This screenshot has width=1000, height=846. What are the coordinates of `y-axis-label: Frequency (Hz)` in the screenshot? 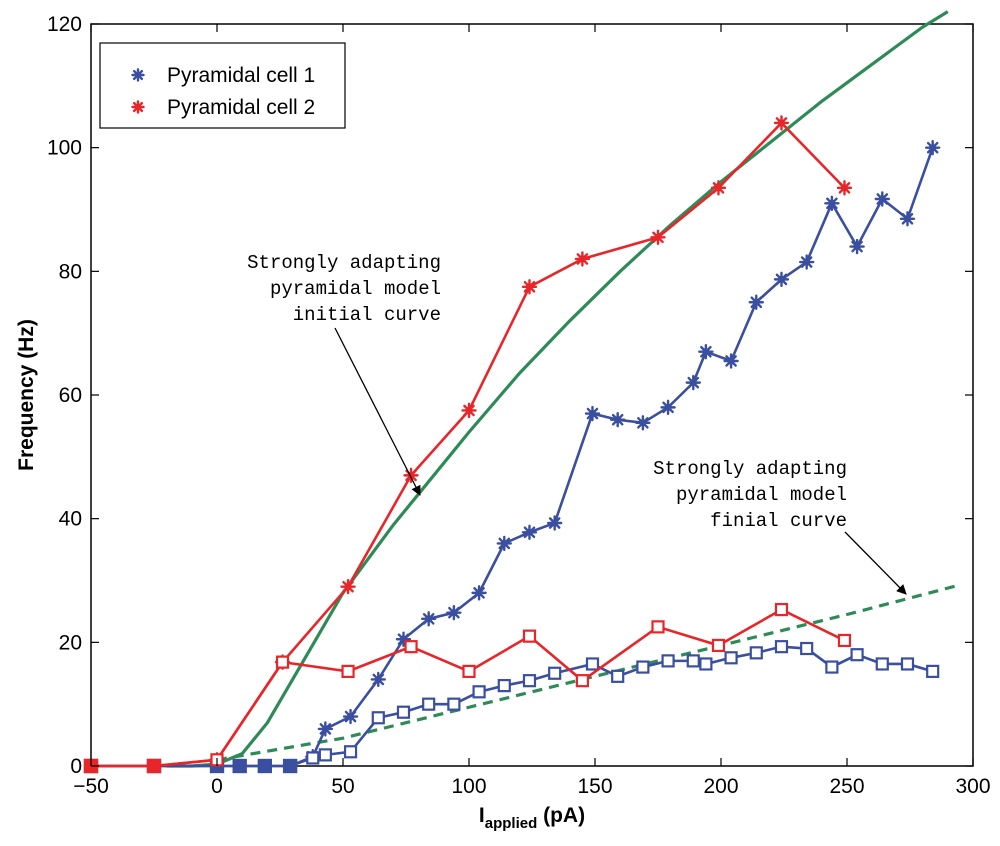 It's located at (26, 395).